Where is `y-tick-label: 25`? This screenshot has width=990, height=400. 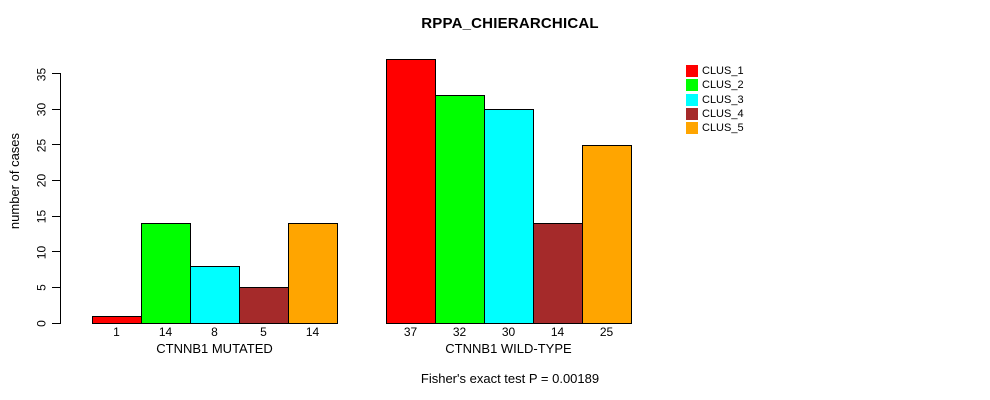
y-tick-label: 25 is located at coordinates (41, 145).